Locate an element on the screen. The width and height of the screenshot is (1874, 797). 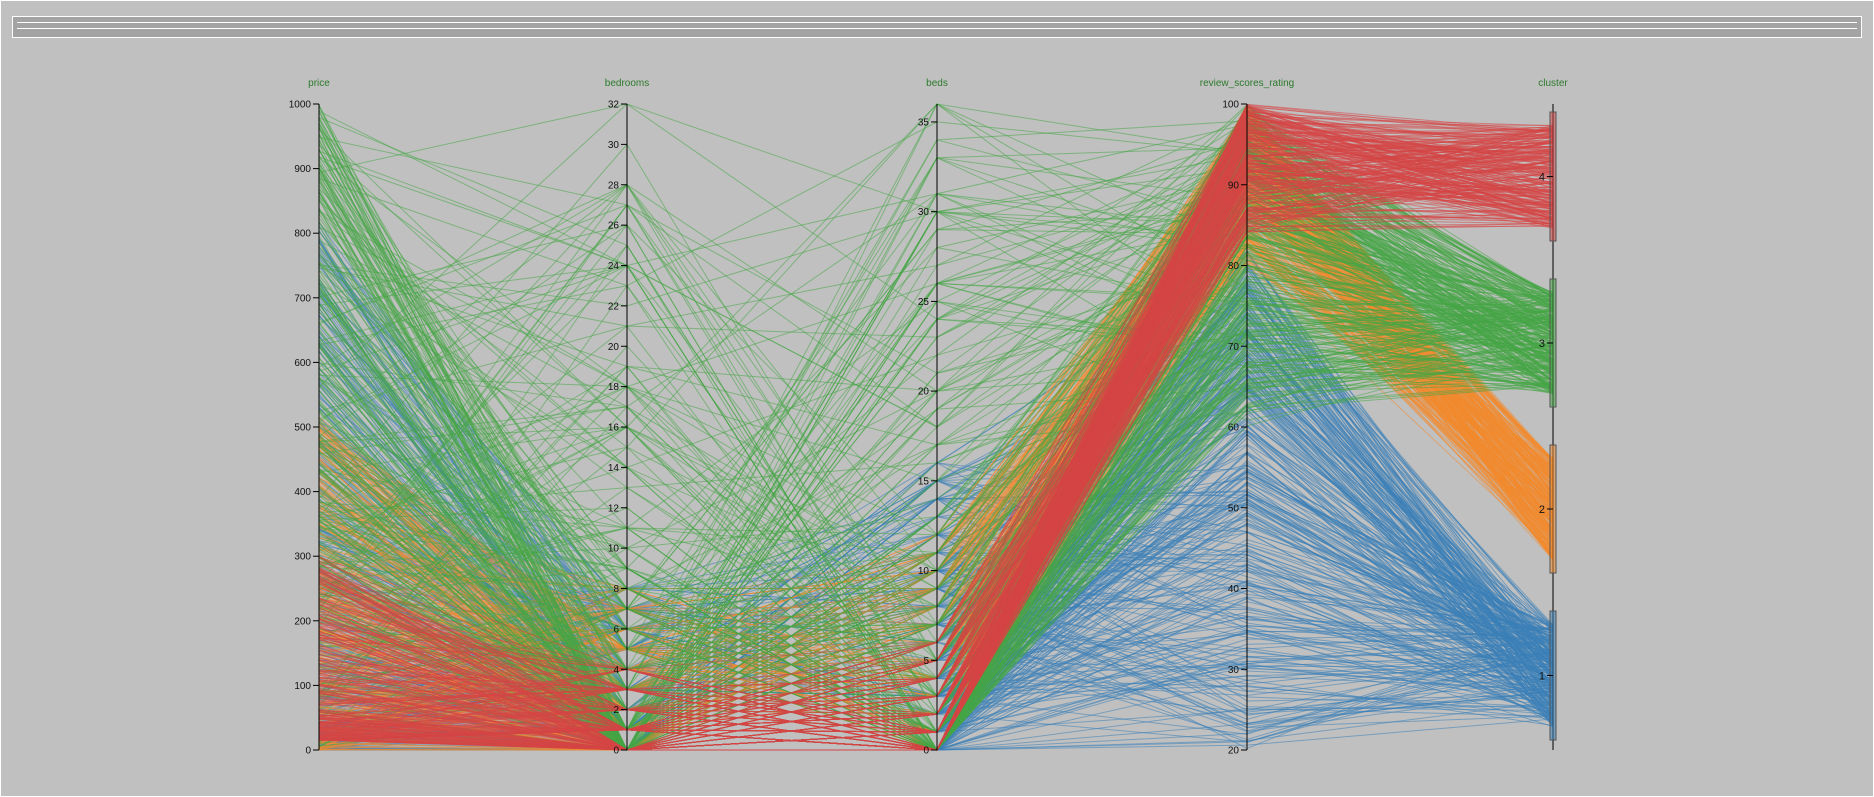
tick-label: 1000 is located at coordinates (300, 105).